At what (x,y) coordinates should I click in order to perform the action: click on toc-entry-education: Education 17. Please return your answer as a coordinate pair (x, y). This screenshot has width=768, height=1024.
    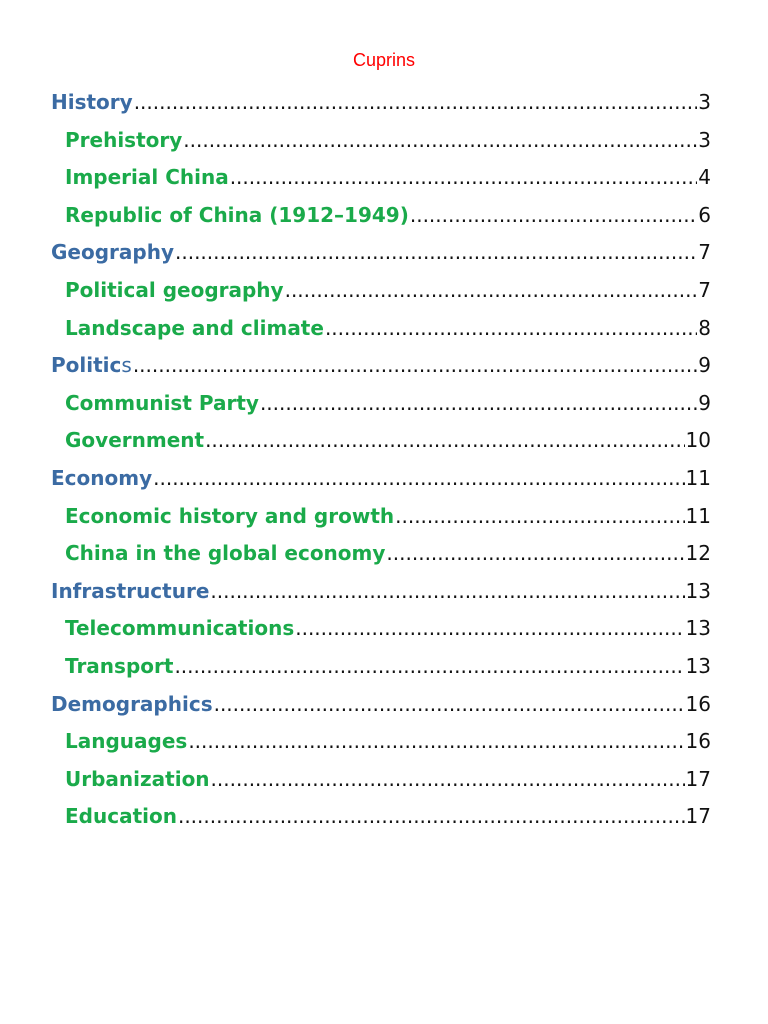
    Looking at the image, I should click on (381, 817).